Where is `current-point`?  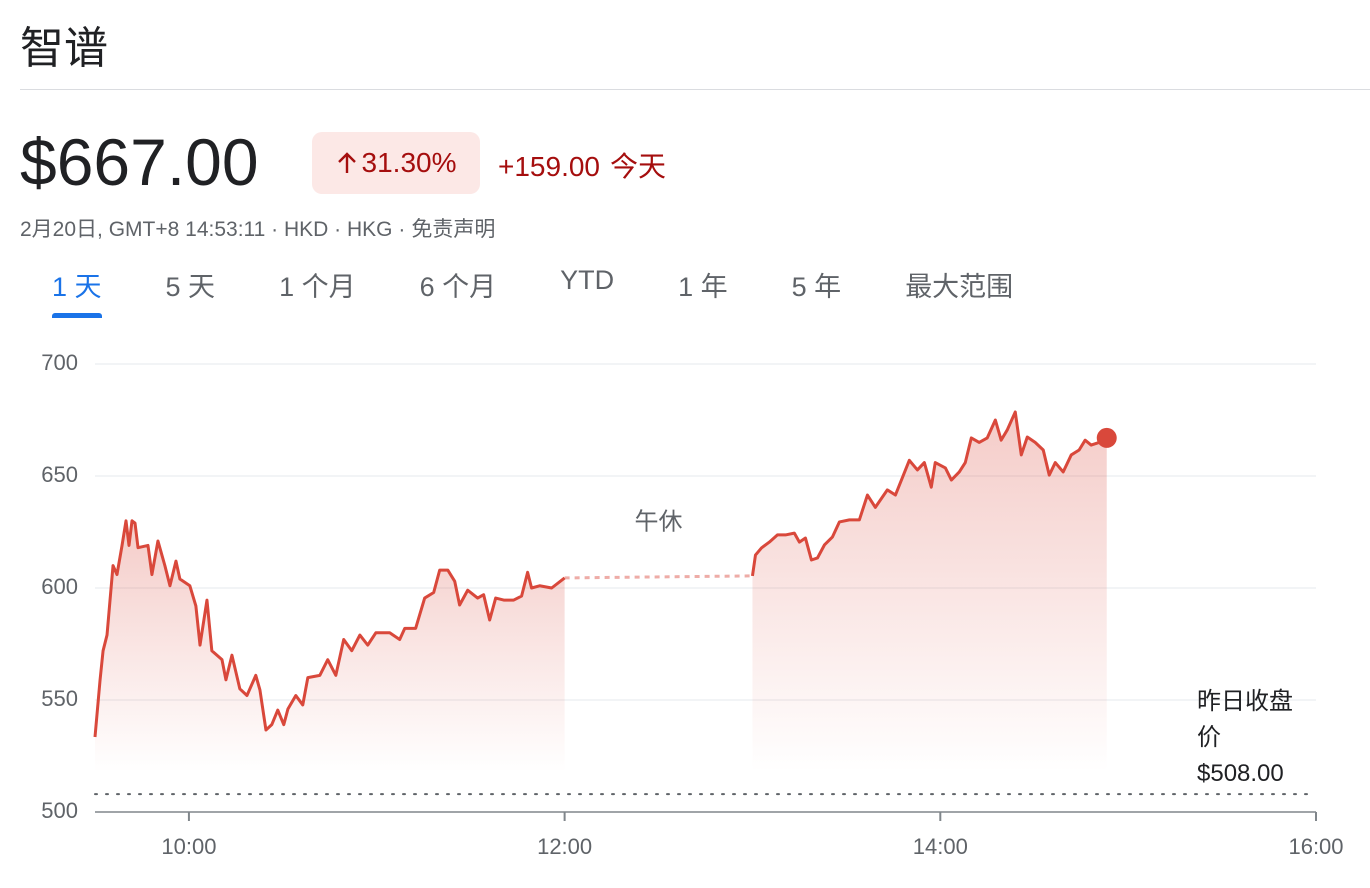
current-point is located at coordinates (1106, 437).